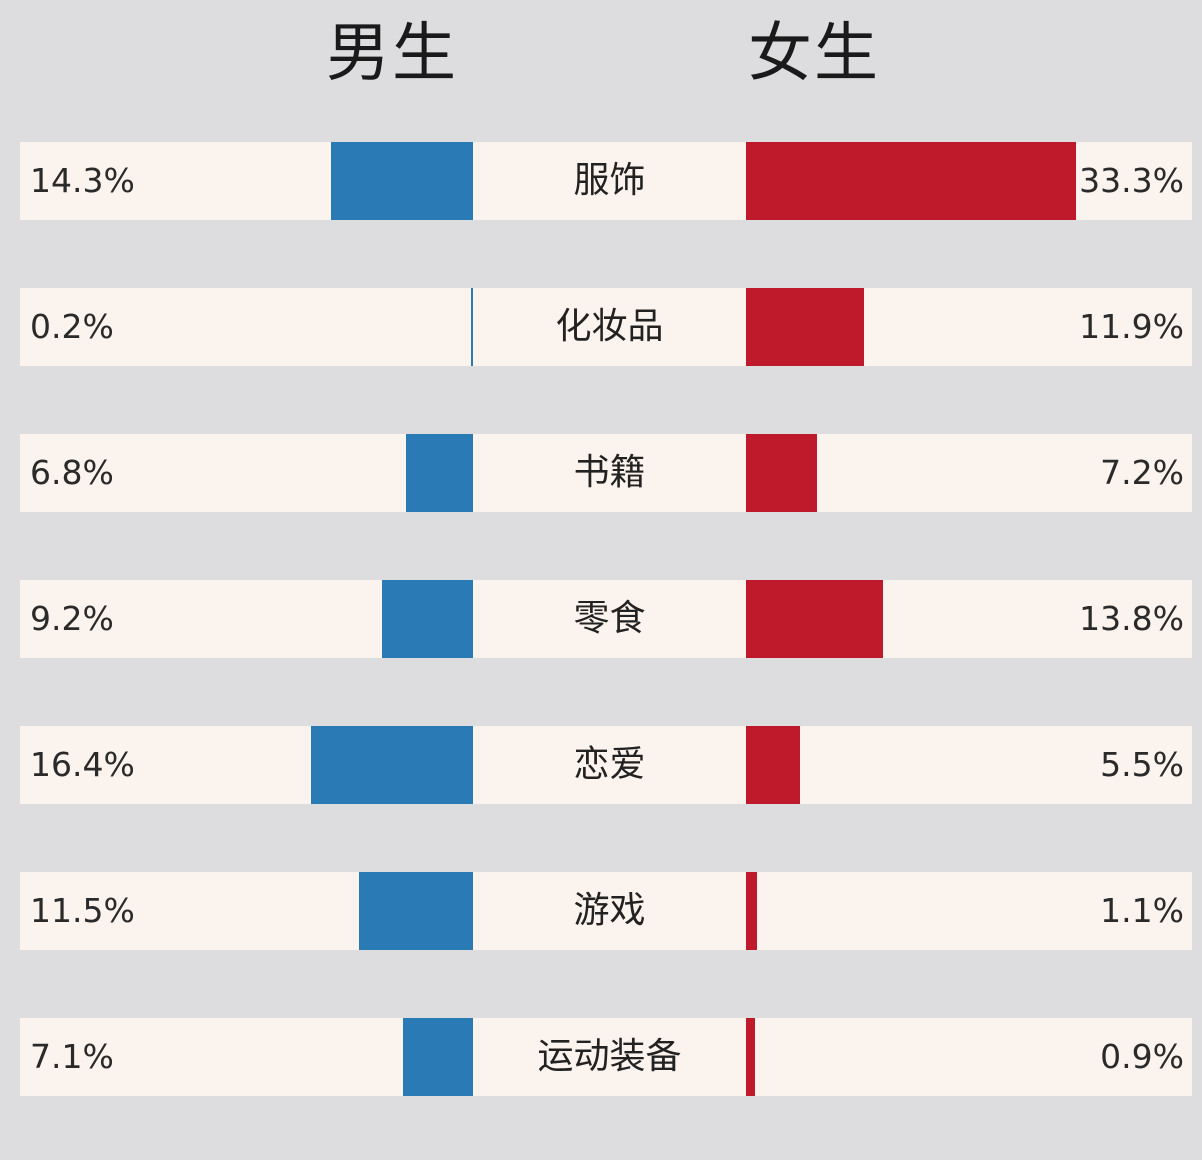 The image size is (1202, 1160). Describe the element at coordinates (609, 472) in the screenshot. I see `category-label: 书籍` at that location.